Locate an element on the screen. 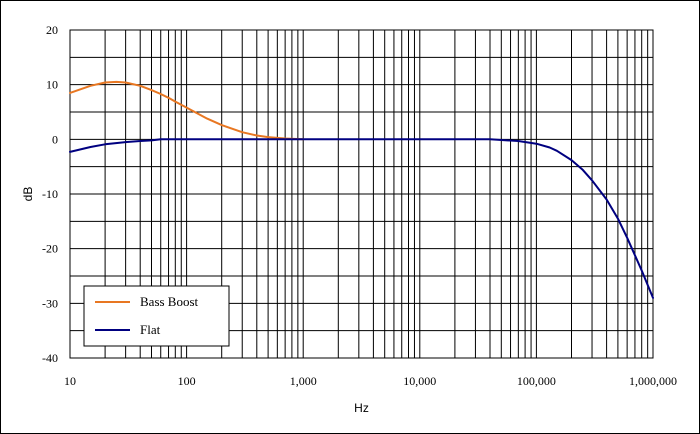 This screenshot has width=700, height=434. y-tick-labels: 20 10 0 -10 -20 -30 -40 is located at coordinates (50, 194).